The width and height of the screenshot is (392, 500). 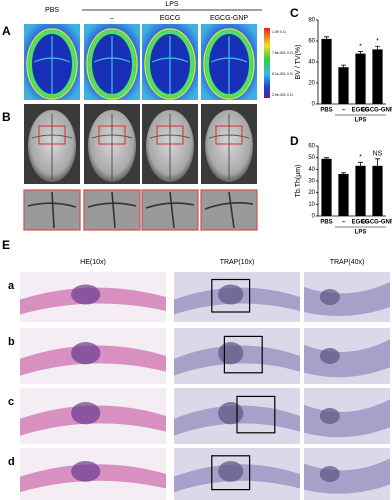 I want to click on y-axis-label: BV / TV(%), so click(x=298, y=62).